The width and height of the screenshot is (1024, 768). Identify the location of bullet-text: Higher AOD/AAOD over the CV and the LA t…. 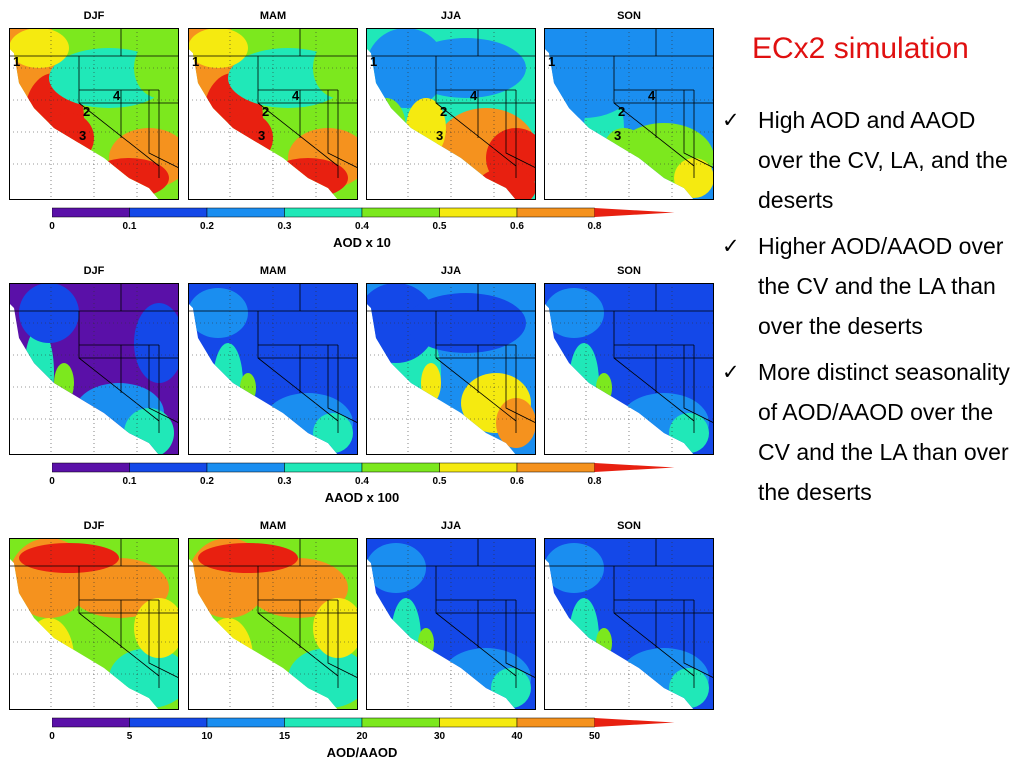
(881, 286).